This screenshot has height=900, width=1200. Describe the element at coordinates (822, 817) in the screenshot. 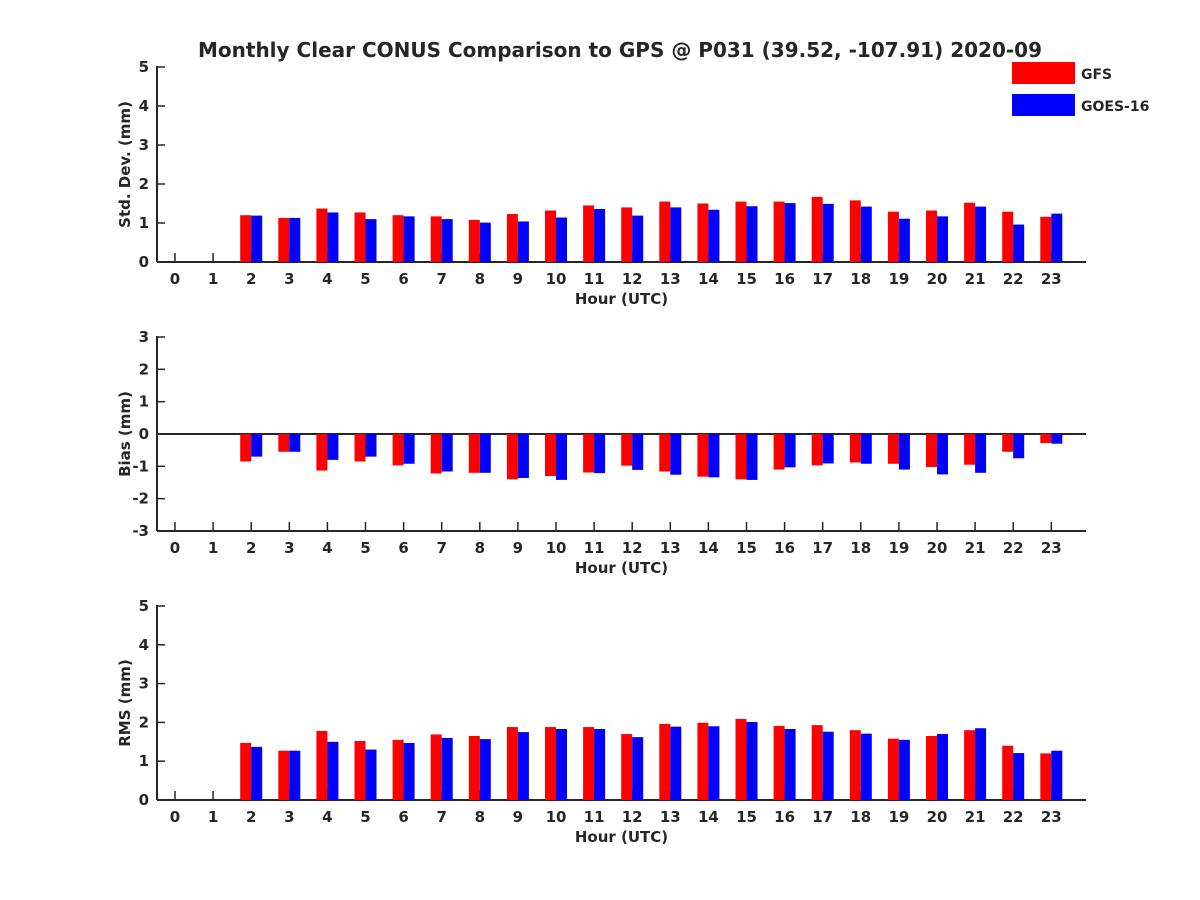

I see `x-tick-label: 17` at that location.